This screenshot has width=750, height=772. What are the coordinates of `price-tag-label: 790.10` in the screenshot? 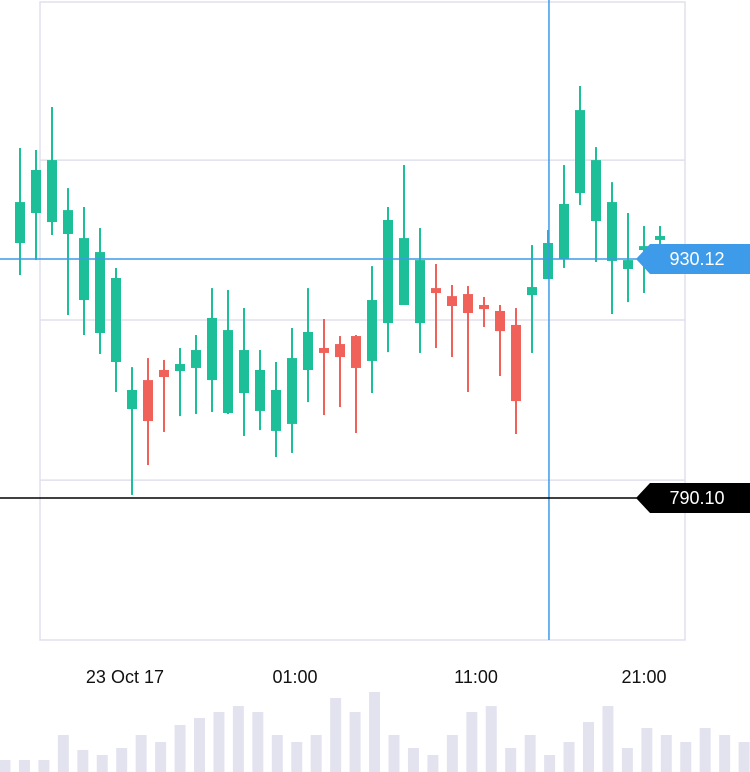 It's located at (696, 498).